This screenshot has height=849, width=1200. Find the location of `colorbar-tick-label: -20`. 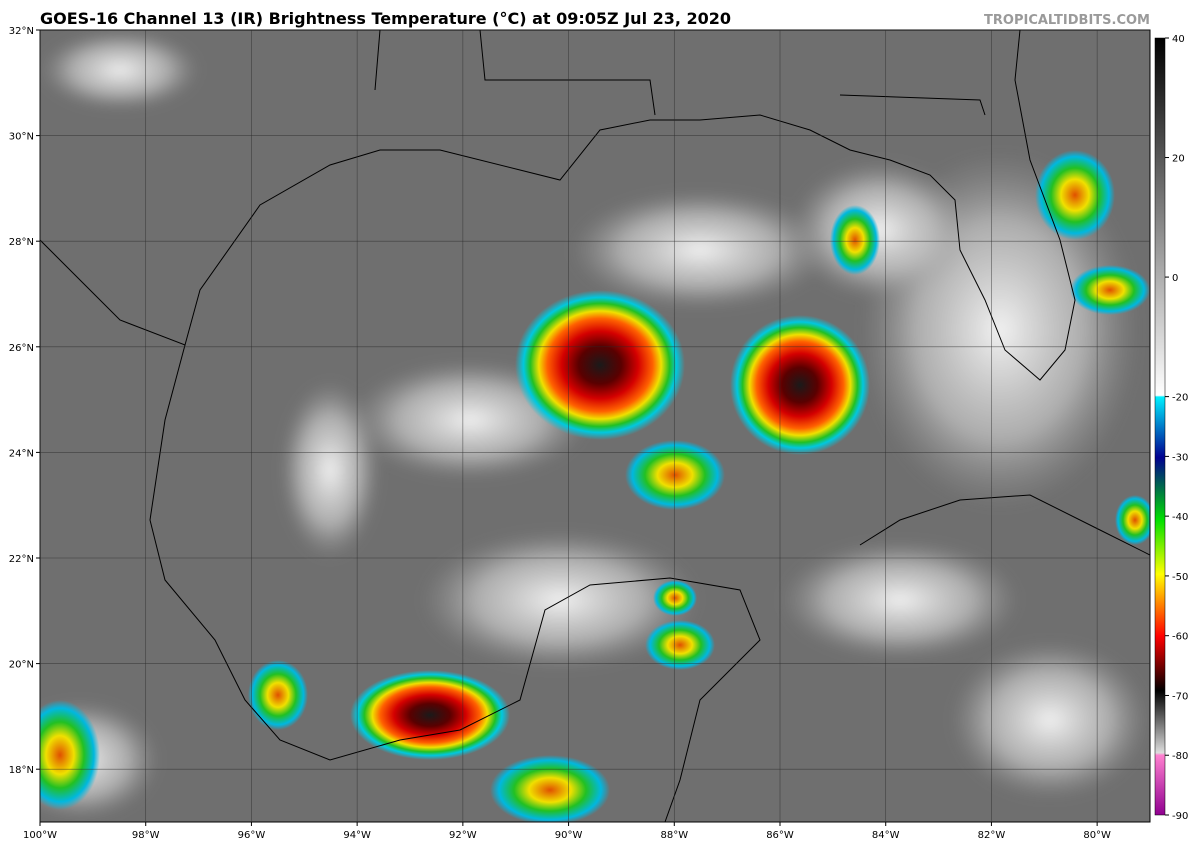

colorbar-tick-label: -20 is located at coordinates (1180, 398).